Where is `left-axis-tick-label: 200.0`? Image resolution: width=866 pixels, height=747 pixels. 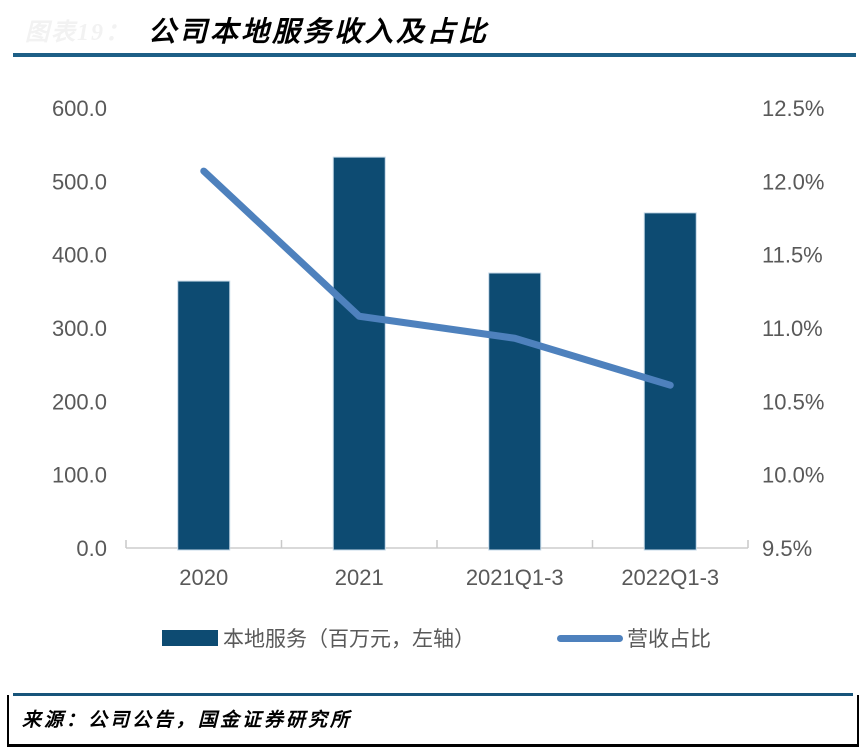 left-axis-tick-label: 200.0 is located at coordinates (79, 401).